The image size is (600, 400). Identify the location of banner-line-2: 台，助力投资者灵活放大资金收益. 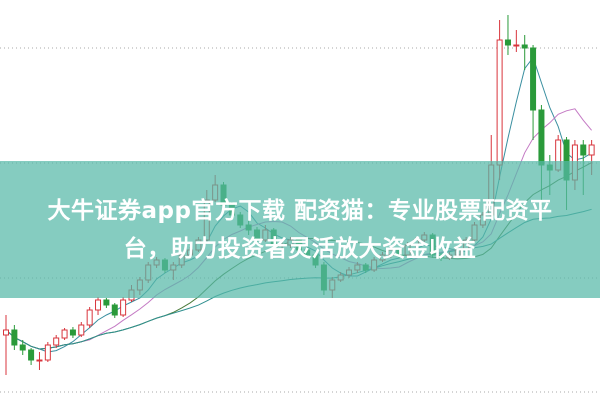
(300, 248).